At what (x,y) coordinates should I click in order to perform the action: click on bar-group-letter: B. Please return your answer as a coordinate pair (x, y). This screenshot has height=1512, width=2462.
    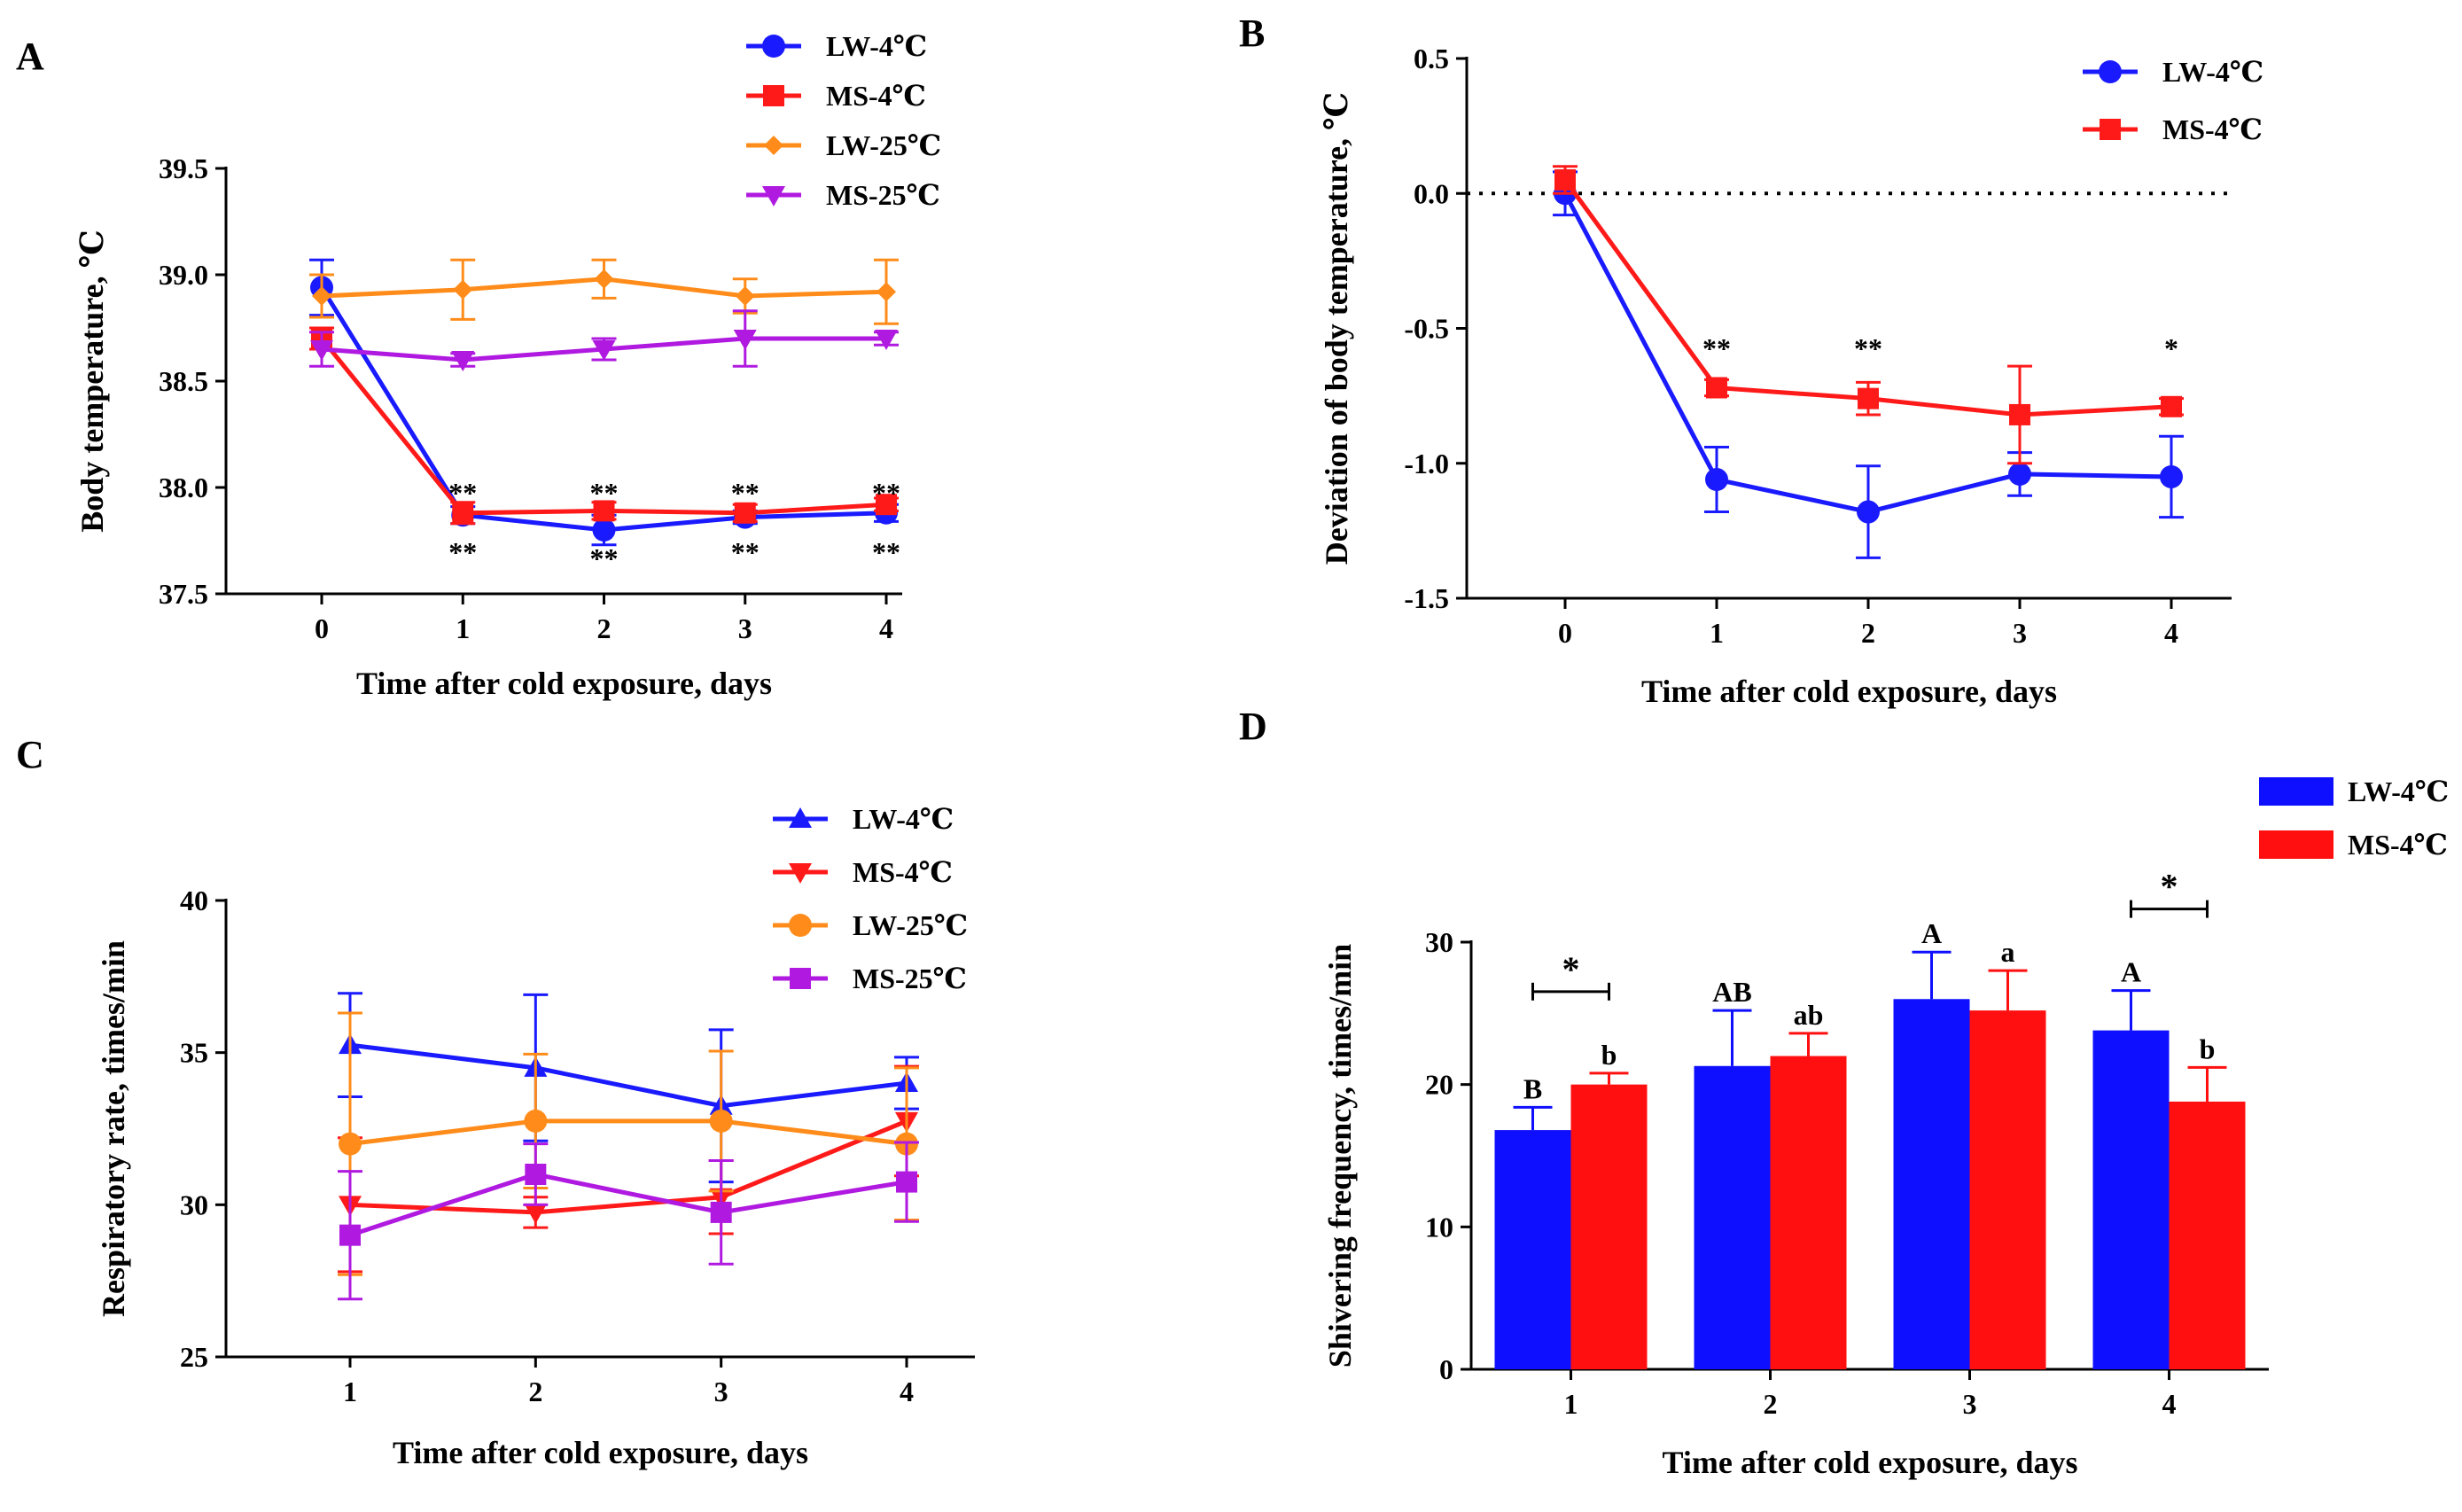
    Looking at the image, I should click on (1532, 1088).